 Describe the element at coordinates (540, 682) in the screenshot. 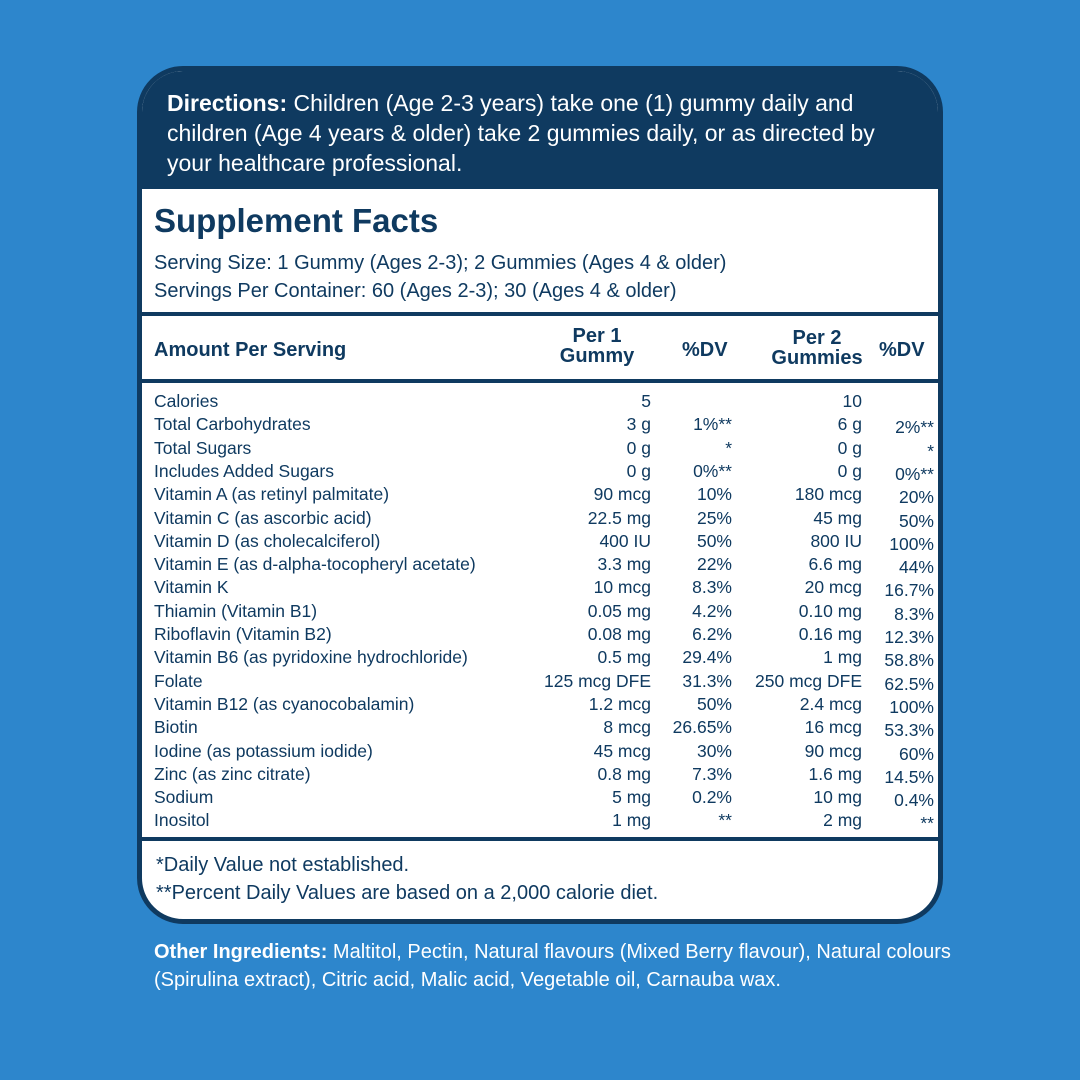

I see `table-row: Folate 125 mcg DFE 31.3% 250 mcg DFE 62.5%` at that location.